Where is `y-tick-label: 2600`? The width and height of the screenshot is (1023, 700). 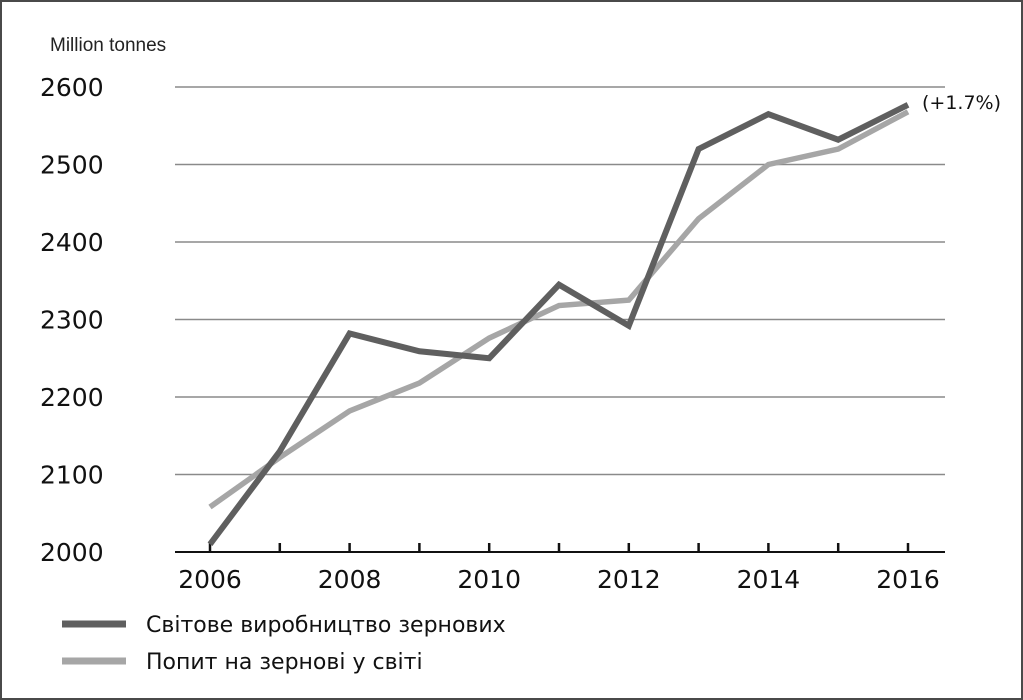 y-tick-label: 2600 is located at coordinates (72, 87).